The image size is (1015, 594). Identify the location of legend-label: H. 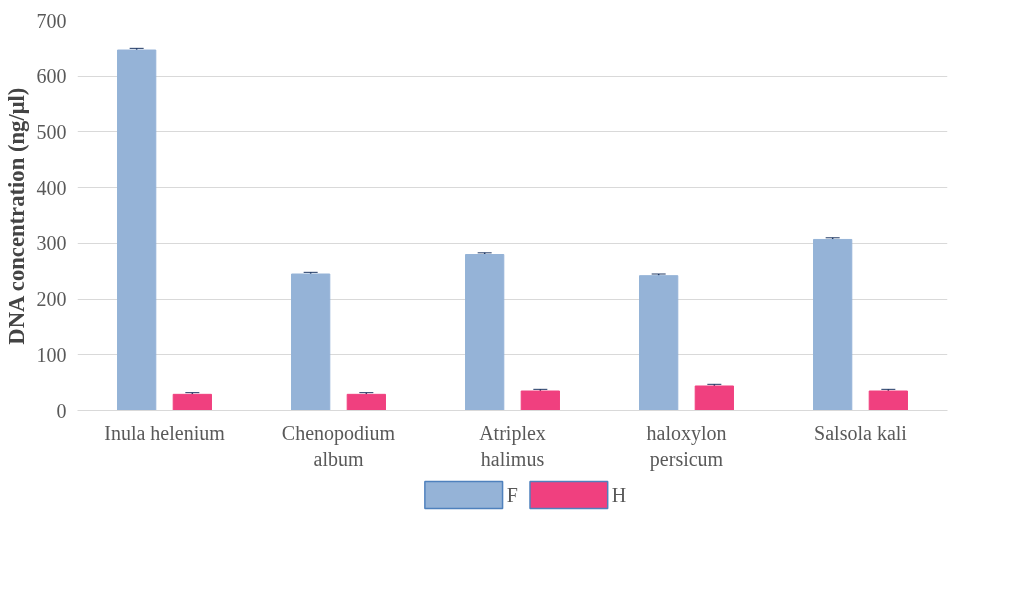
(619, 495).